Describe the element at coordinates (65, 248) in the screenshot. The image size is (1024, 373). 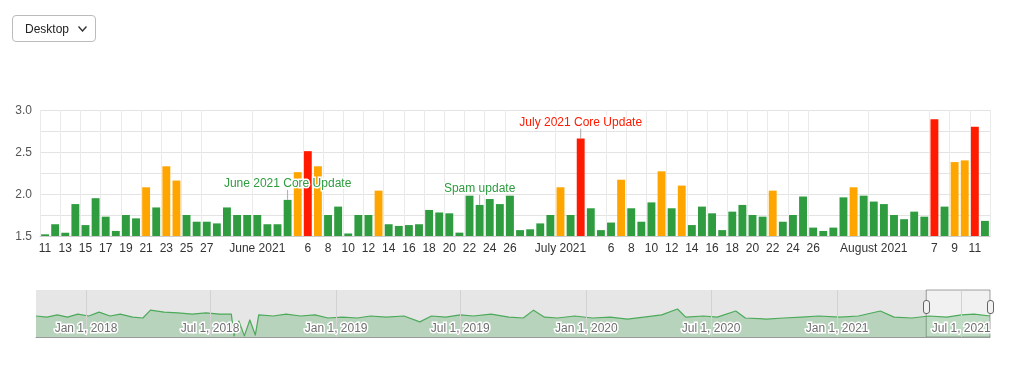
I see `x-tick-label: 13` at that location.